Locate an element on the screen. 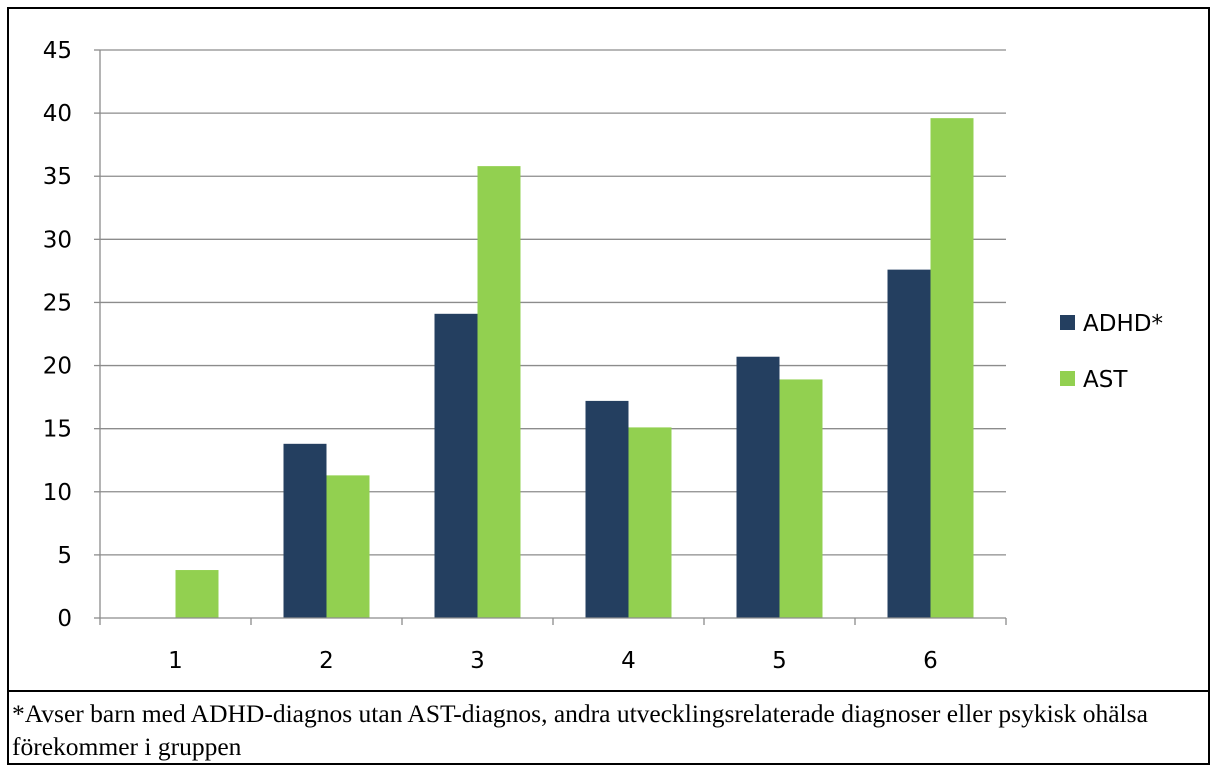  y-tick-label: 35 is located at coordinates (57, 177).